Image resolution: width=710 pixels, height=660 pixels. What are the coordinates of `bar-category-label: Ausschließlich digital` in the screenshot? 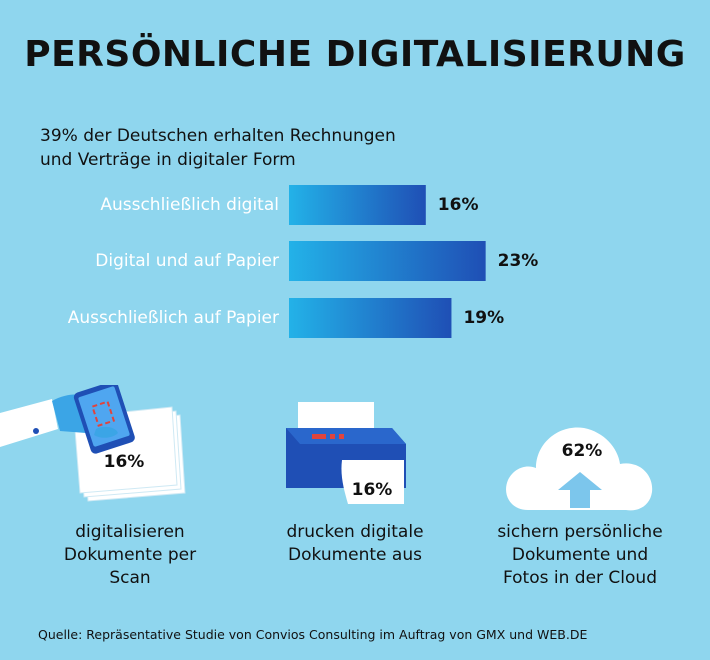 It's located at (189, 205).